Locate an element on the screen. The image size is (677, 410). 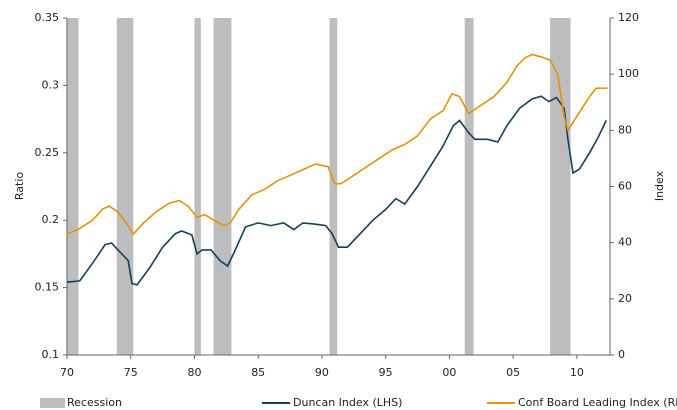
y-tick-label: 0.35 is located at coordinates (47, 17).